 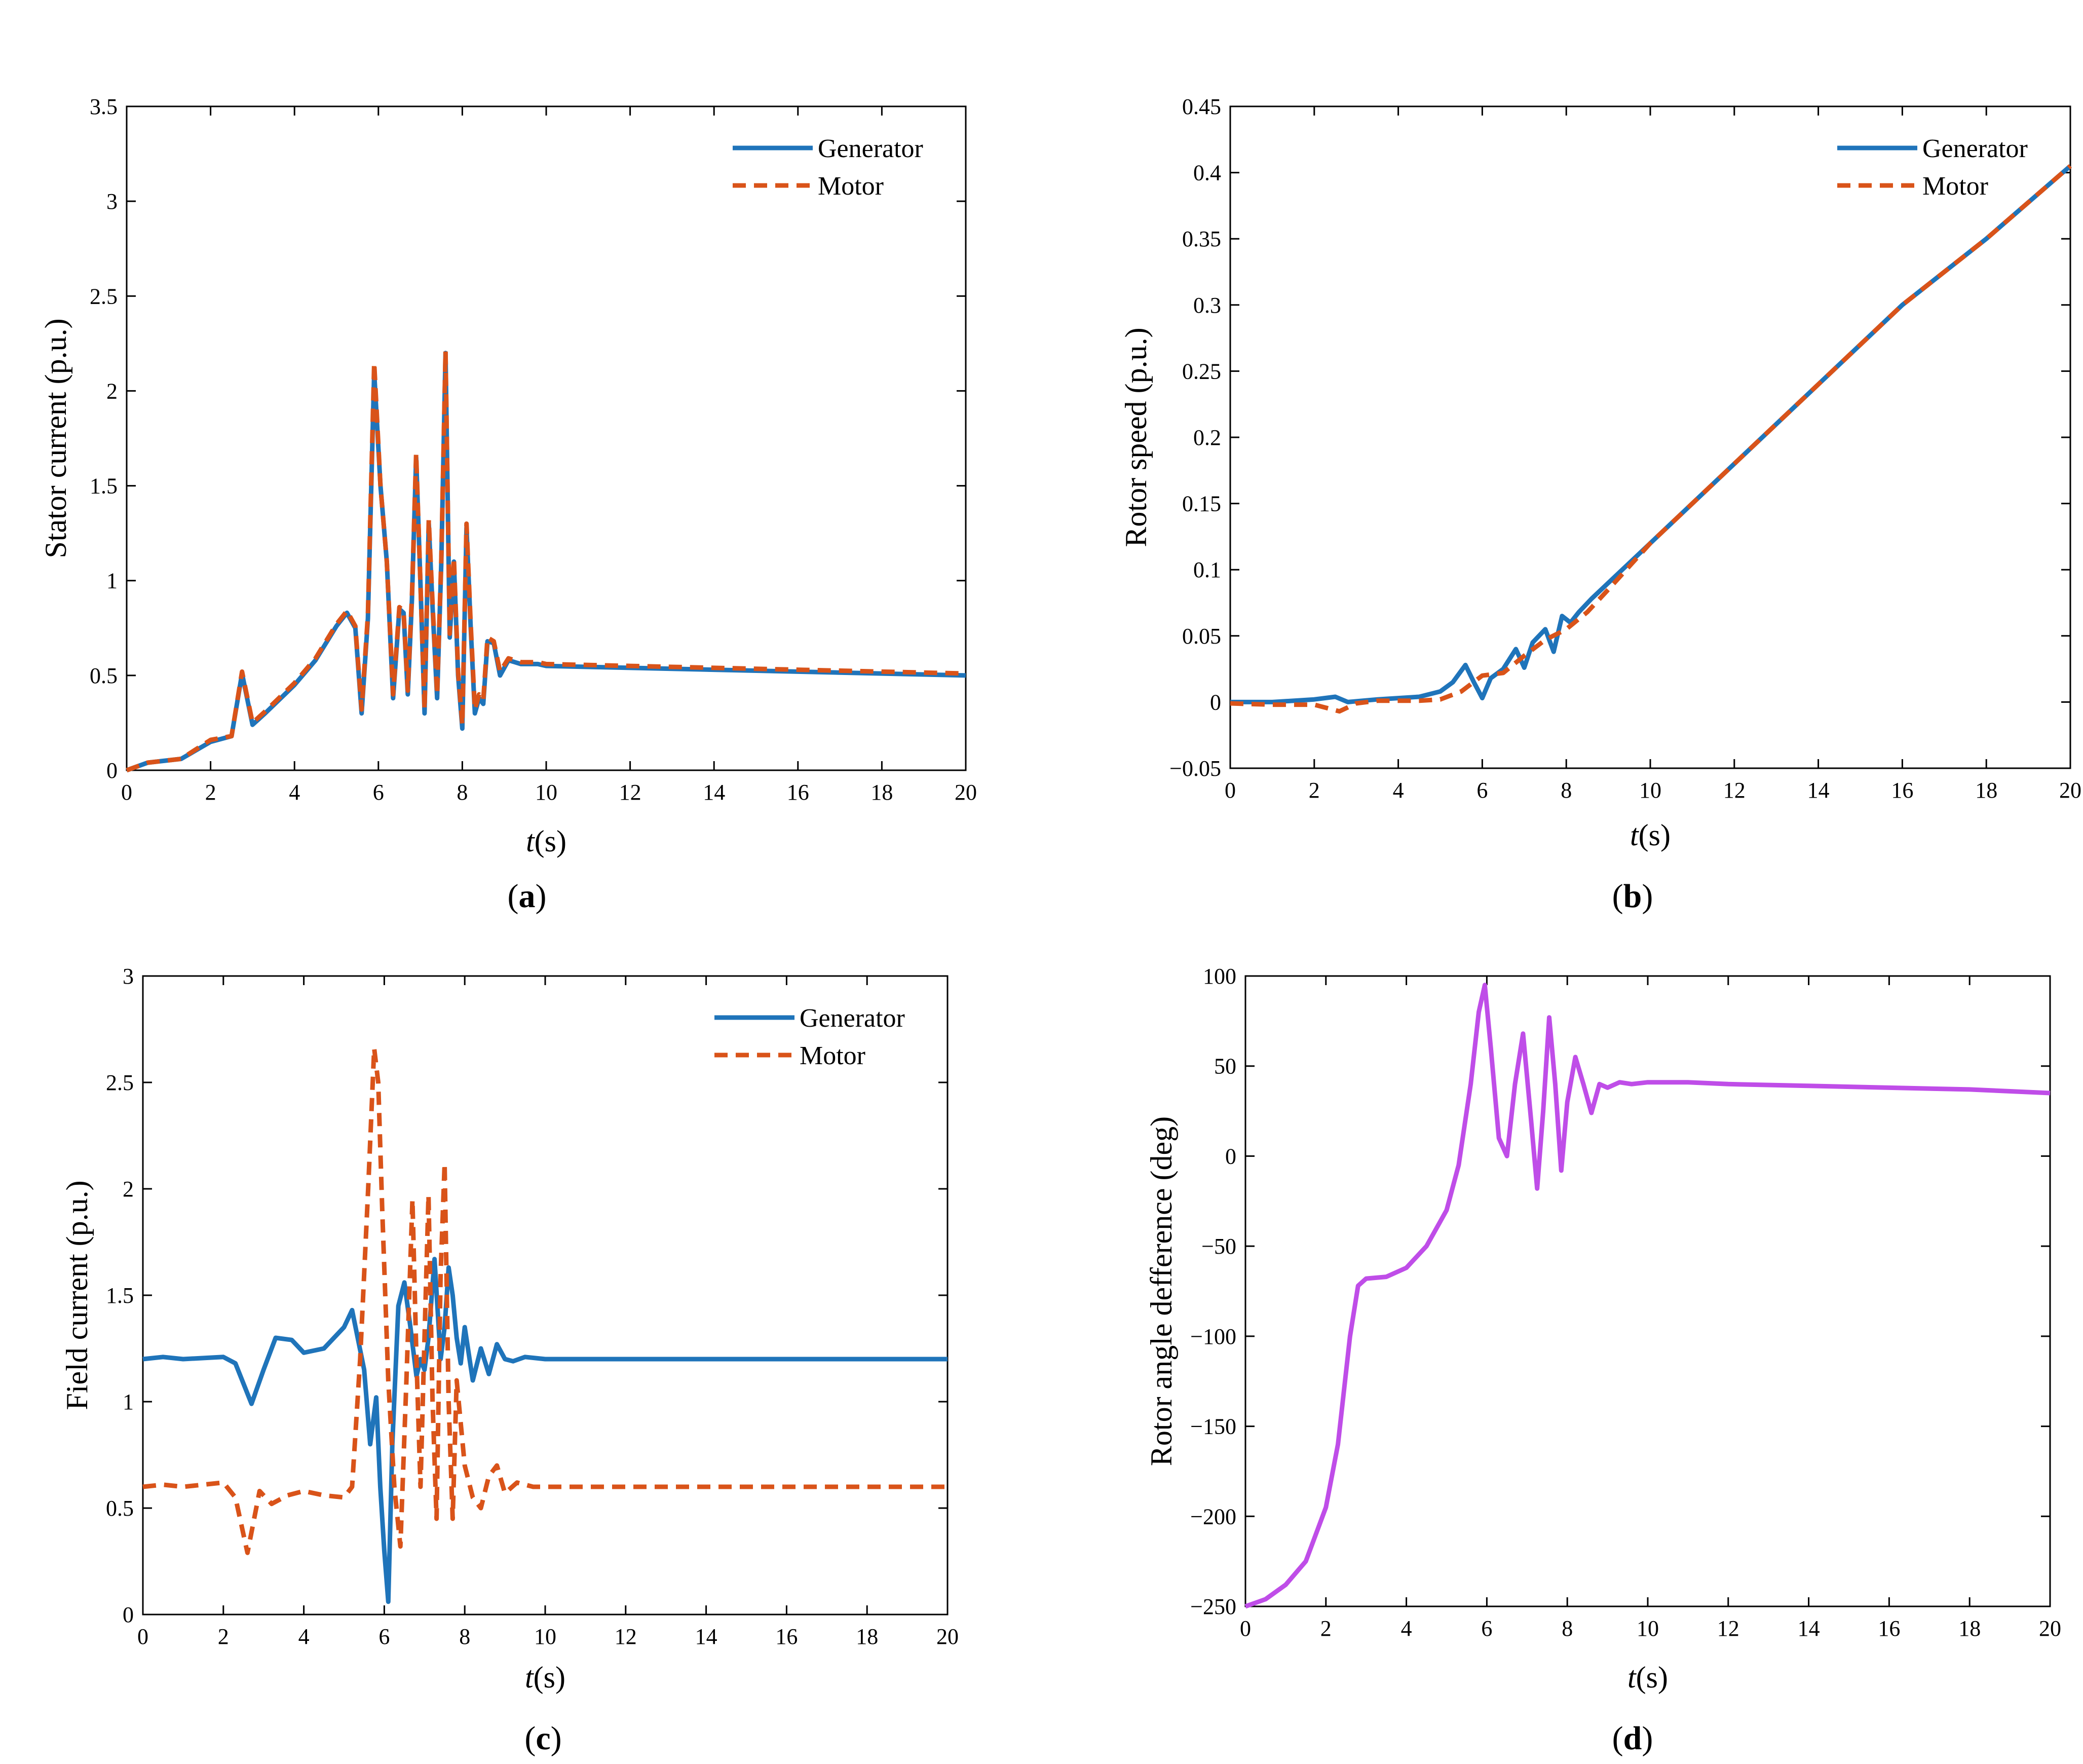 What do you see at coordinates (104, 106) in the screenshot?
I see `y-tick-label: 3.5` at bounding box center [104, 106].